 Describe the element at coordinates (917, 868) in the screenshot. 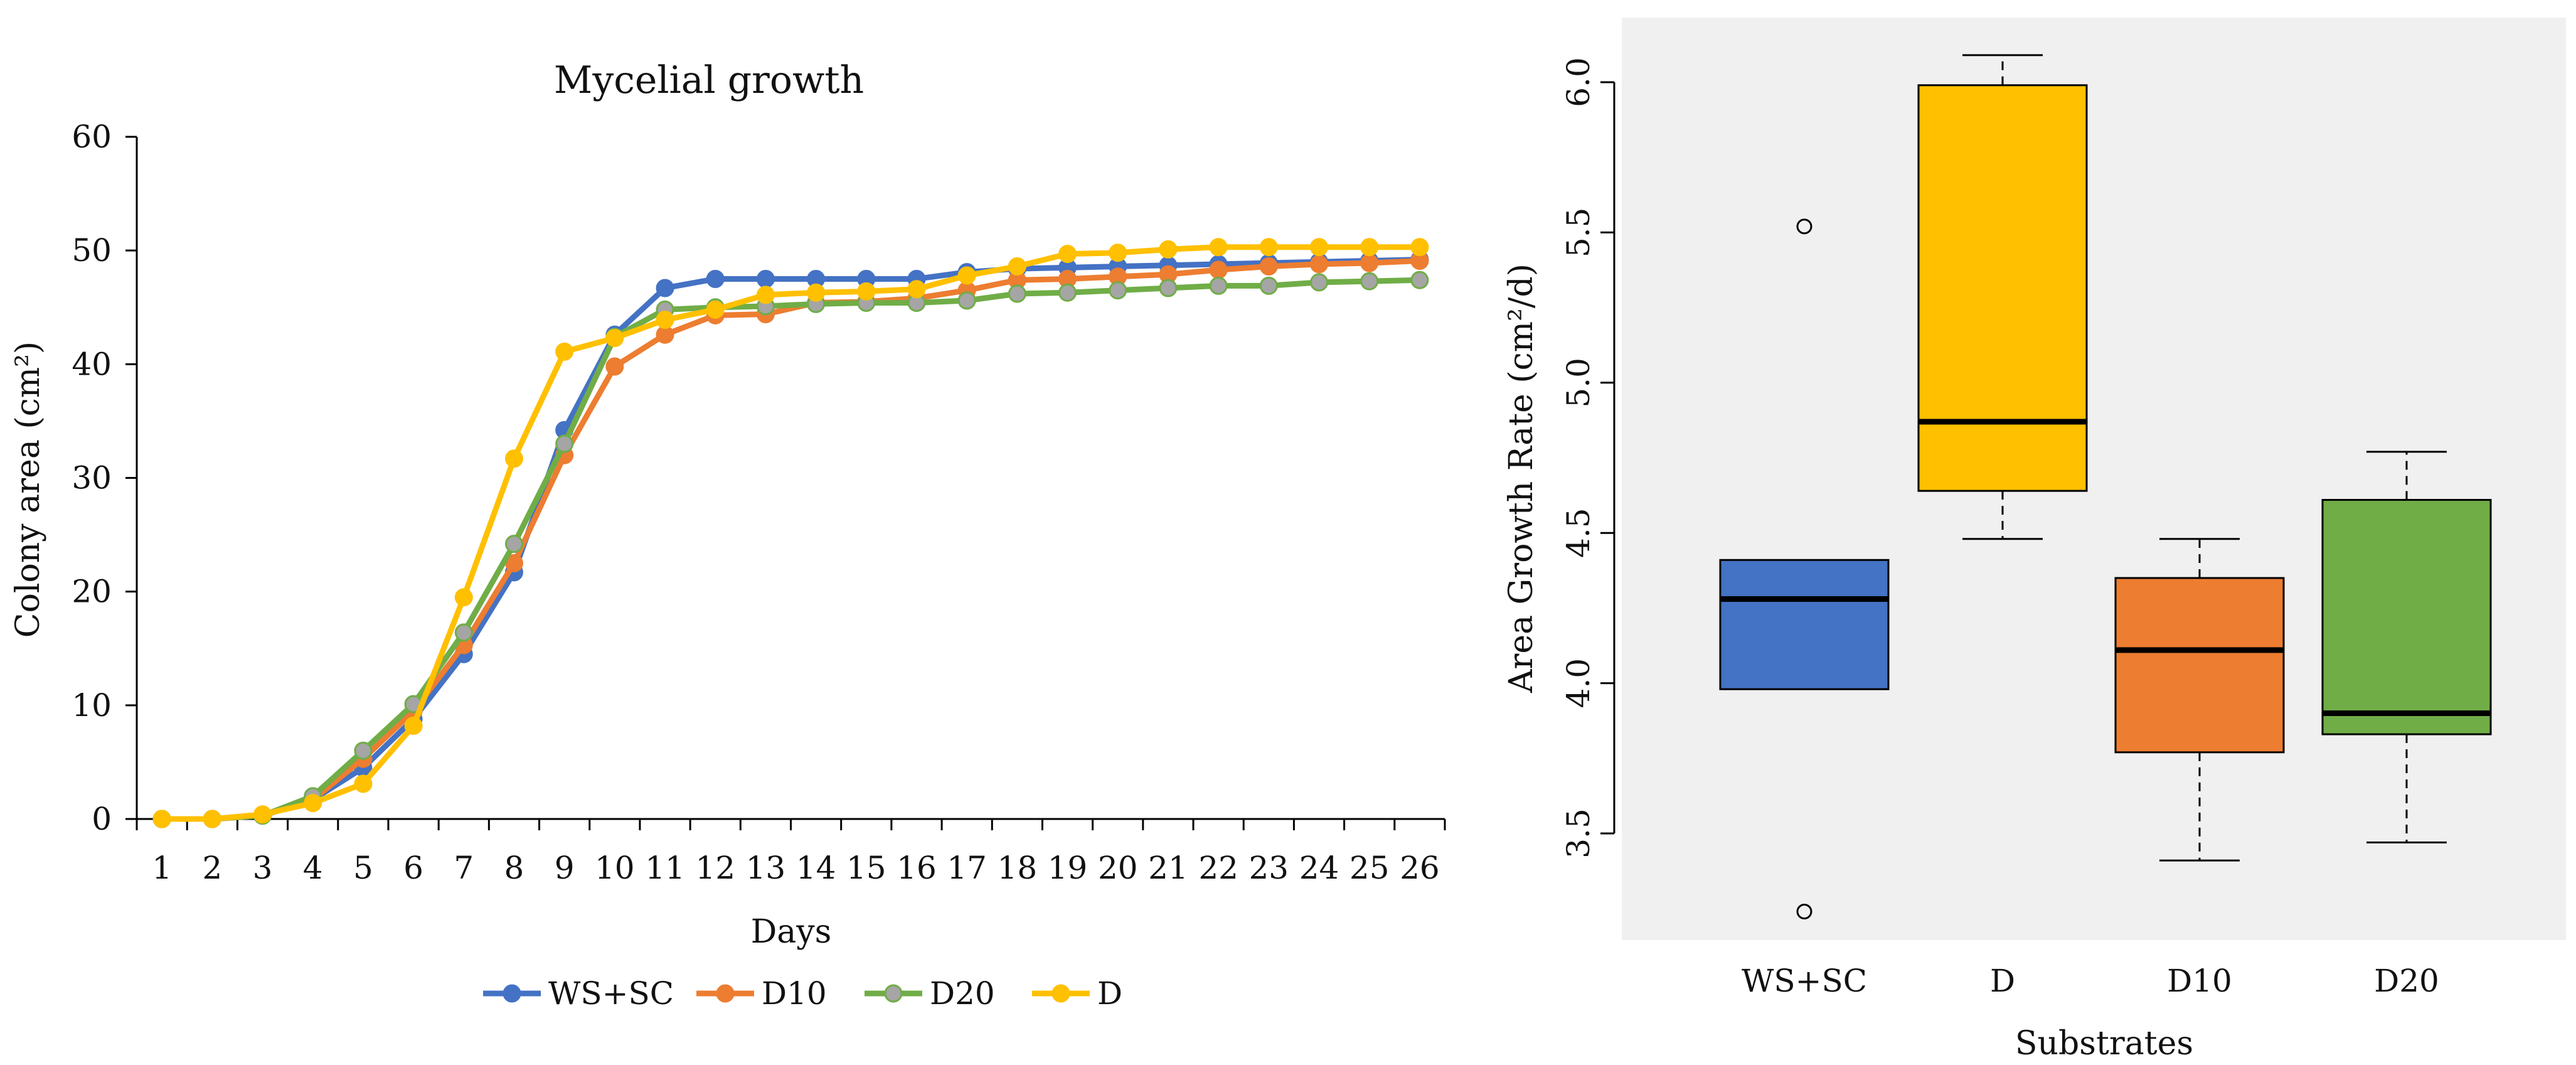

I see `x-tick-label: 16` at that location.